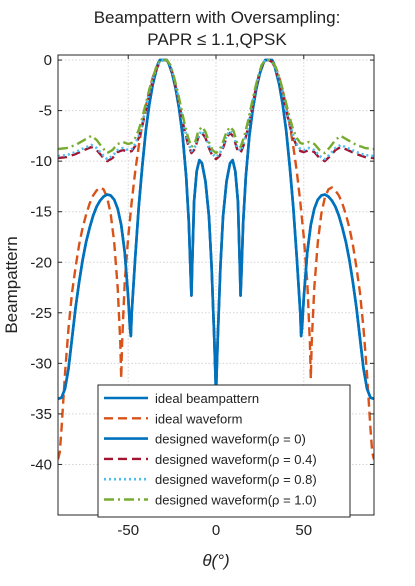 This screenshot has width=415, height=586. I want to click on legend-label-3: designed waveform(ρ = 0), so click(230, 439).